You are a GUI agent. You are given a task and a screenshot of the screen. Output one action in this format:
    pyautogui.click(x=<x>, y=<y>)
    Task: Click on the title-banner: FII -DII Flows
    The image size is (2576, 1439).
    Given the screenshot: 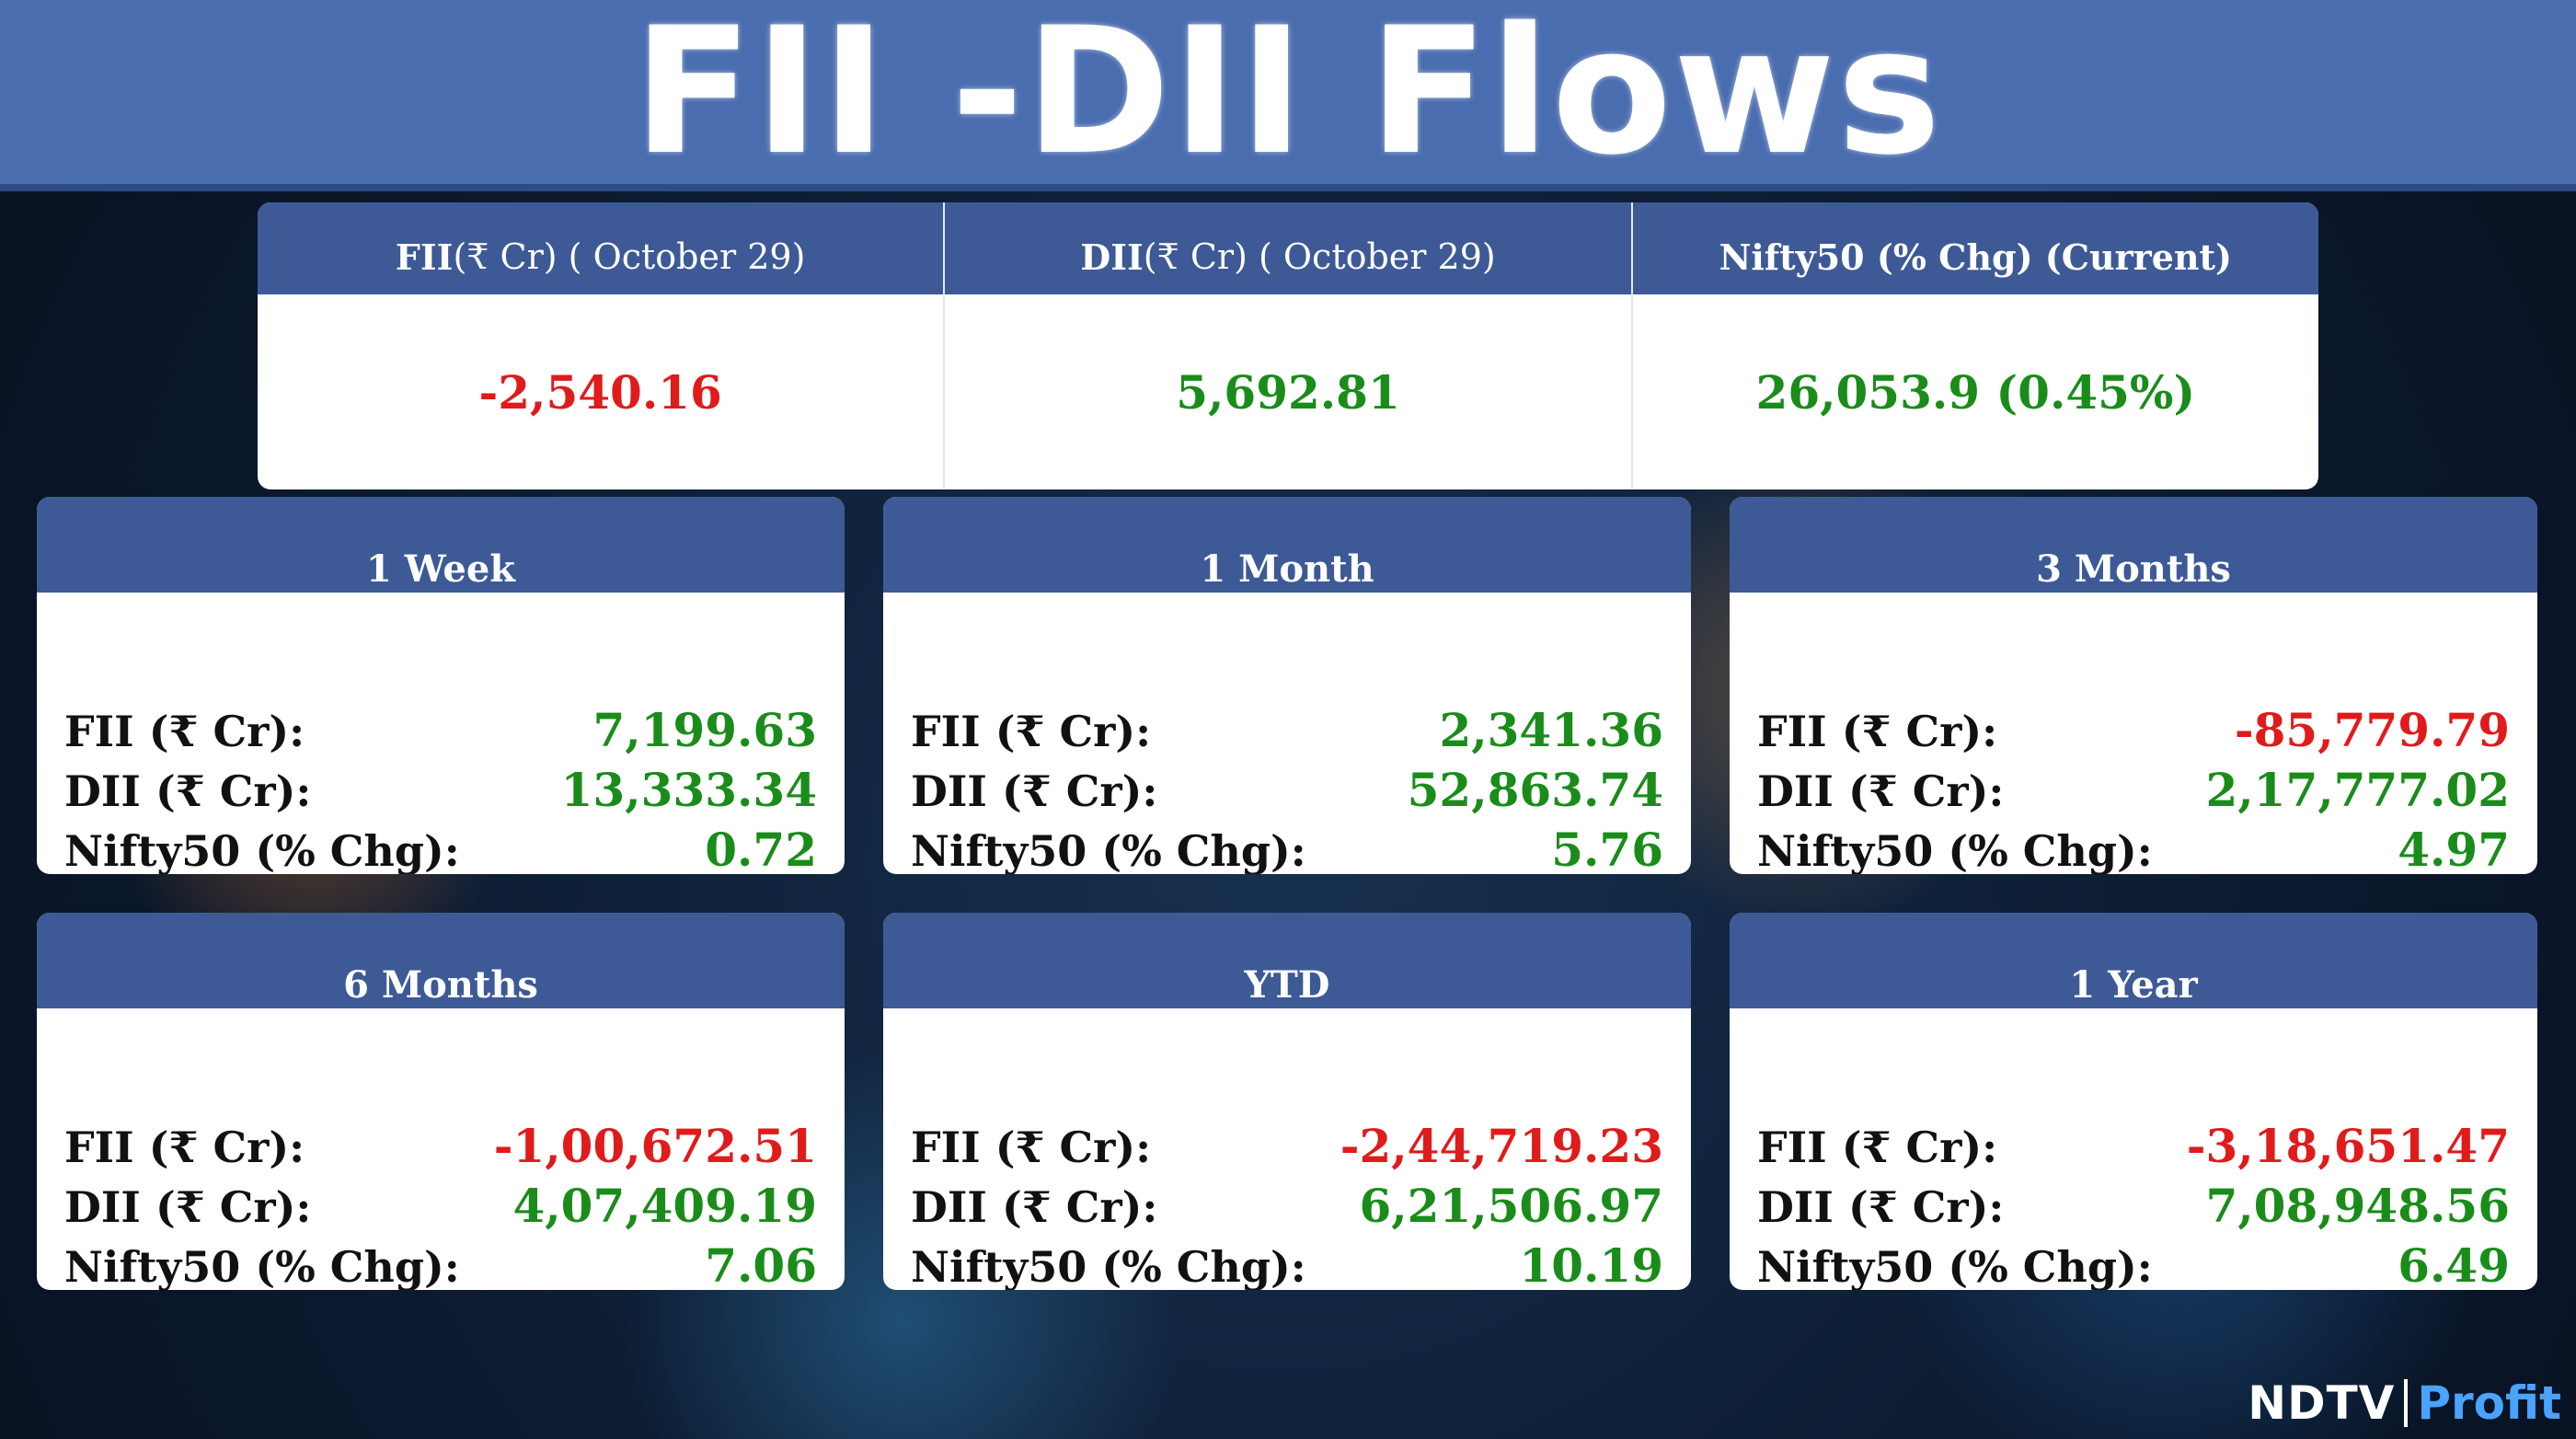 What is the action you would take?
    pyautogui.click(x=1288, y=95)
    